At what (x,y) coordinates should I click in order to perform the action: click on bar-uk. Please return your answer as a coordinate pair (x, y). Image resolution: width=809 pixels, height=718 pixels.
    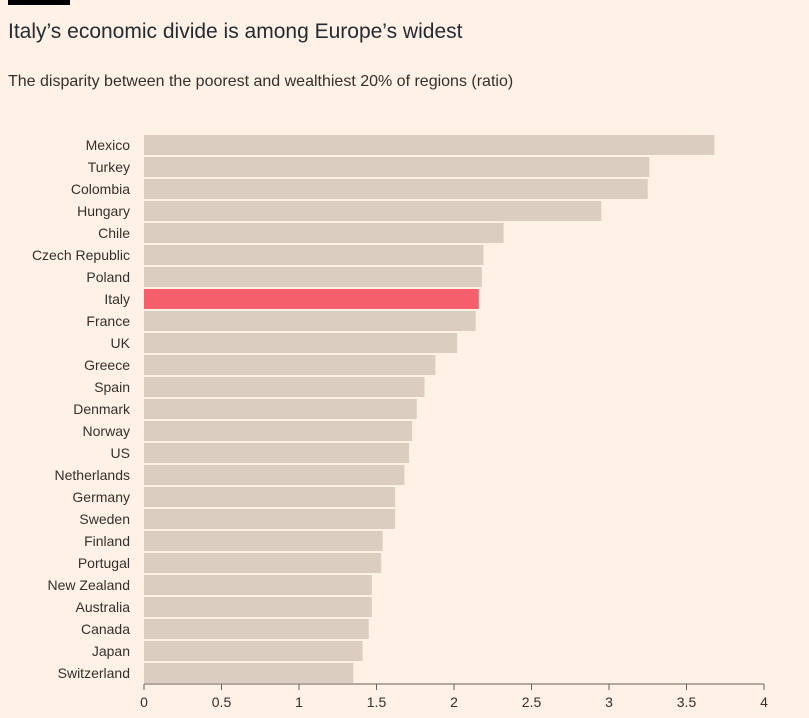
    Looking at the image, I should click on (301, 343).